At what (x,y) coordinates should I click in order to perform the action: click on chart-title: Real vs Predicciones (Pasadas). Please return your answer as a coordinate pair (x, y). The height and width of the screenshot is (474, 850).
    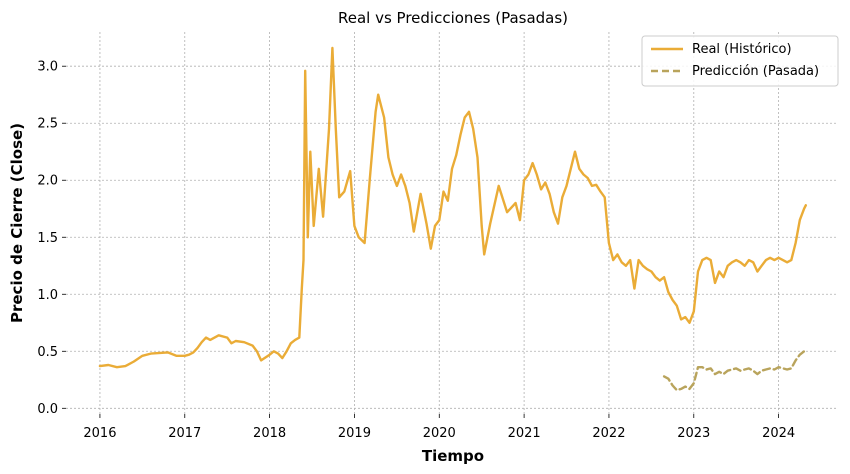
    Looking at the image, I should click on (453, 18).